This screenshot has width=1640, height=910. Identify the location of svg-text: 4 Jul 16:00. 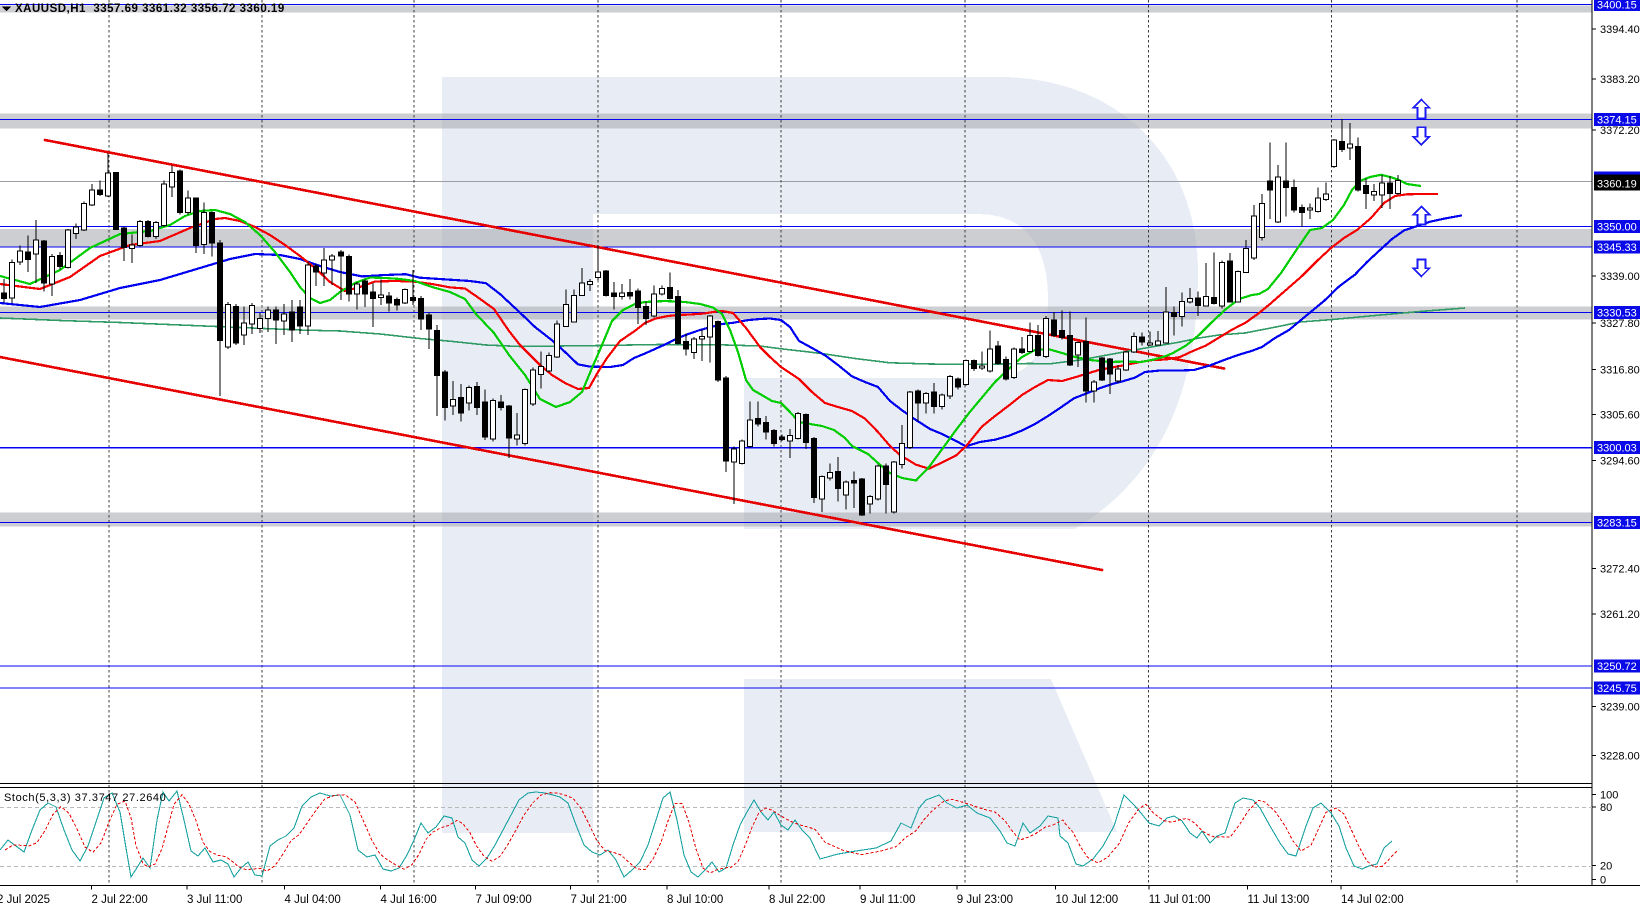
(409, 900).